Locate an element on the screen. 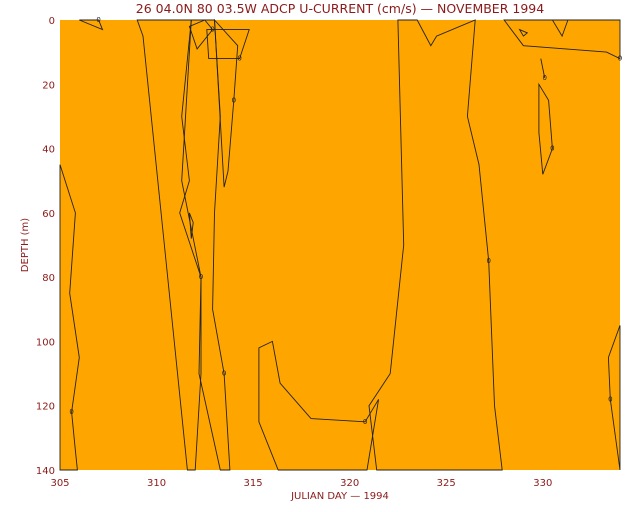 The image size is (640, 512). y-tick-label: 0 is located at coordinates (52, 21).